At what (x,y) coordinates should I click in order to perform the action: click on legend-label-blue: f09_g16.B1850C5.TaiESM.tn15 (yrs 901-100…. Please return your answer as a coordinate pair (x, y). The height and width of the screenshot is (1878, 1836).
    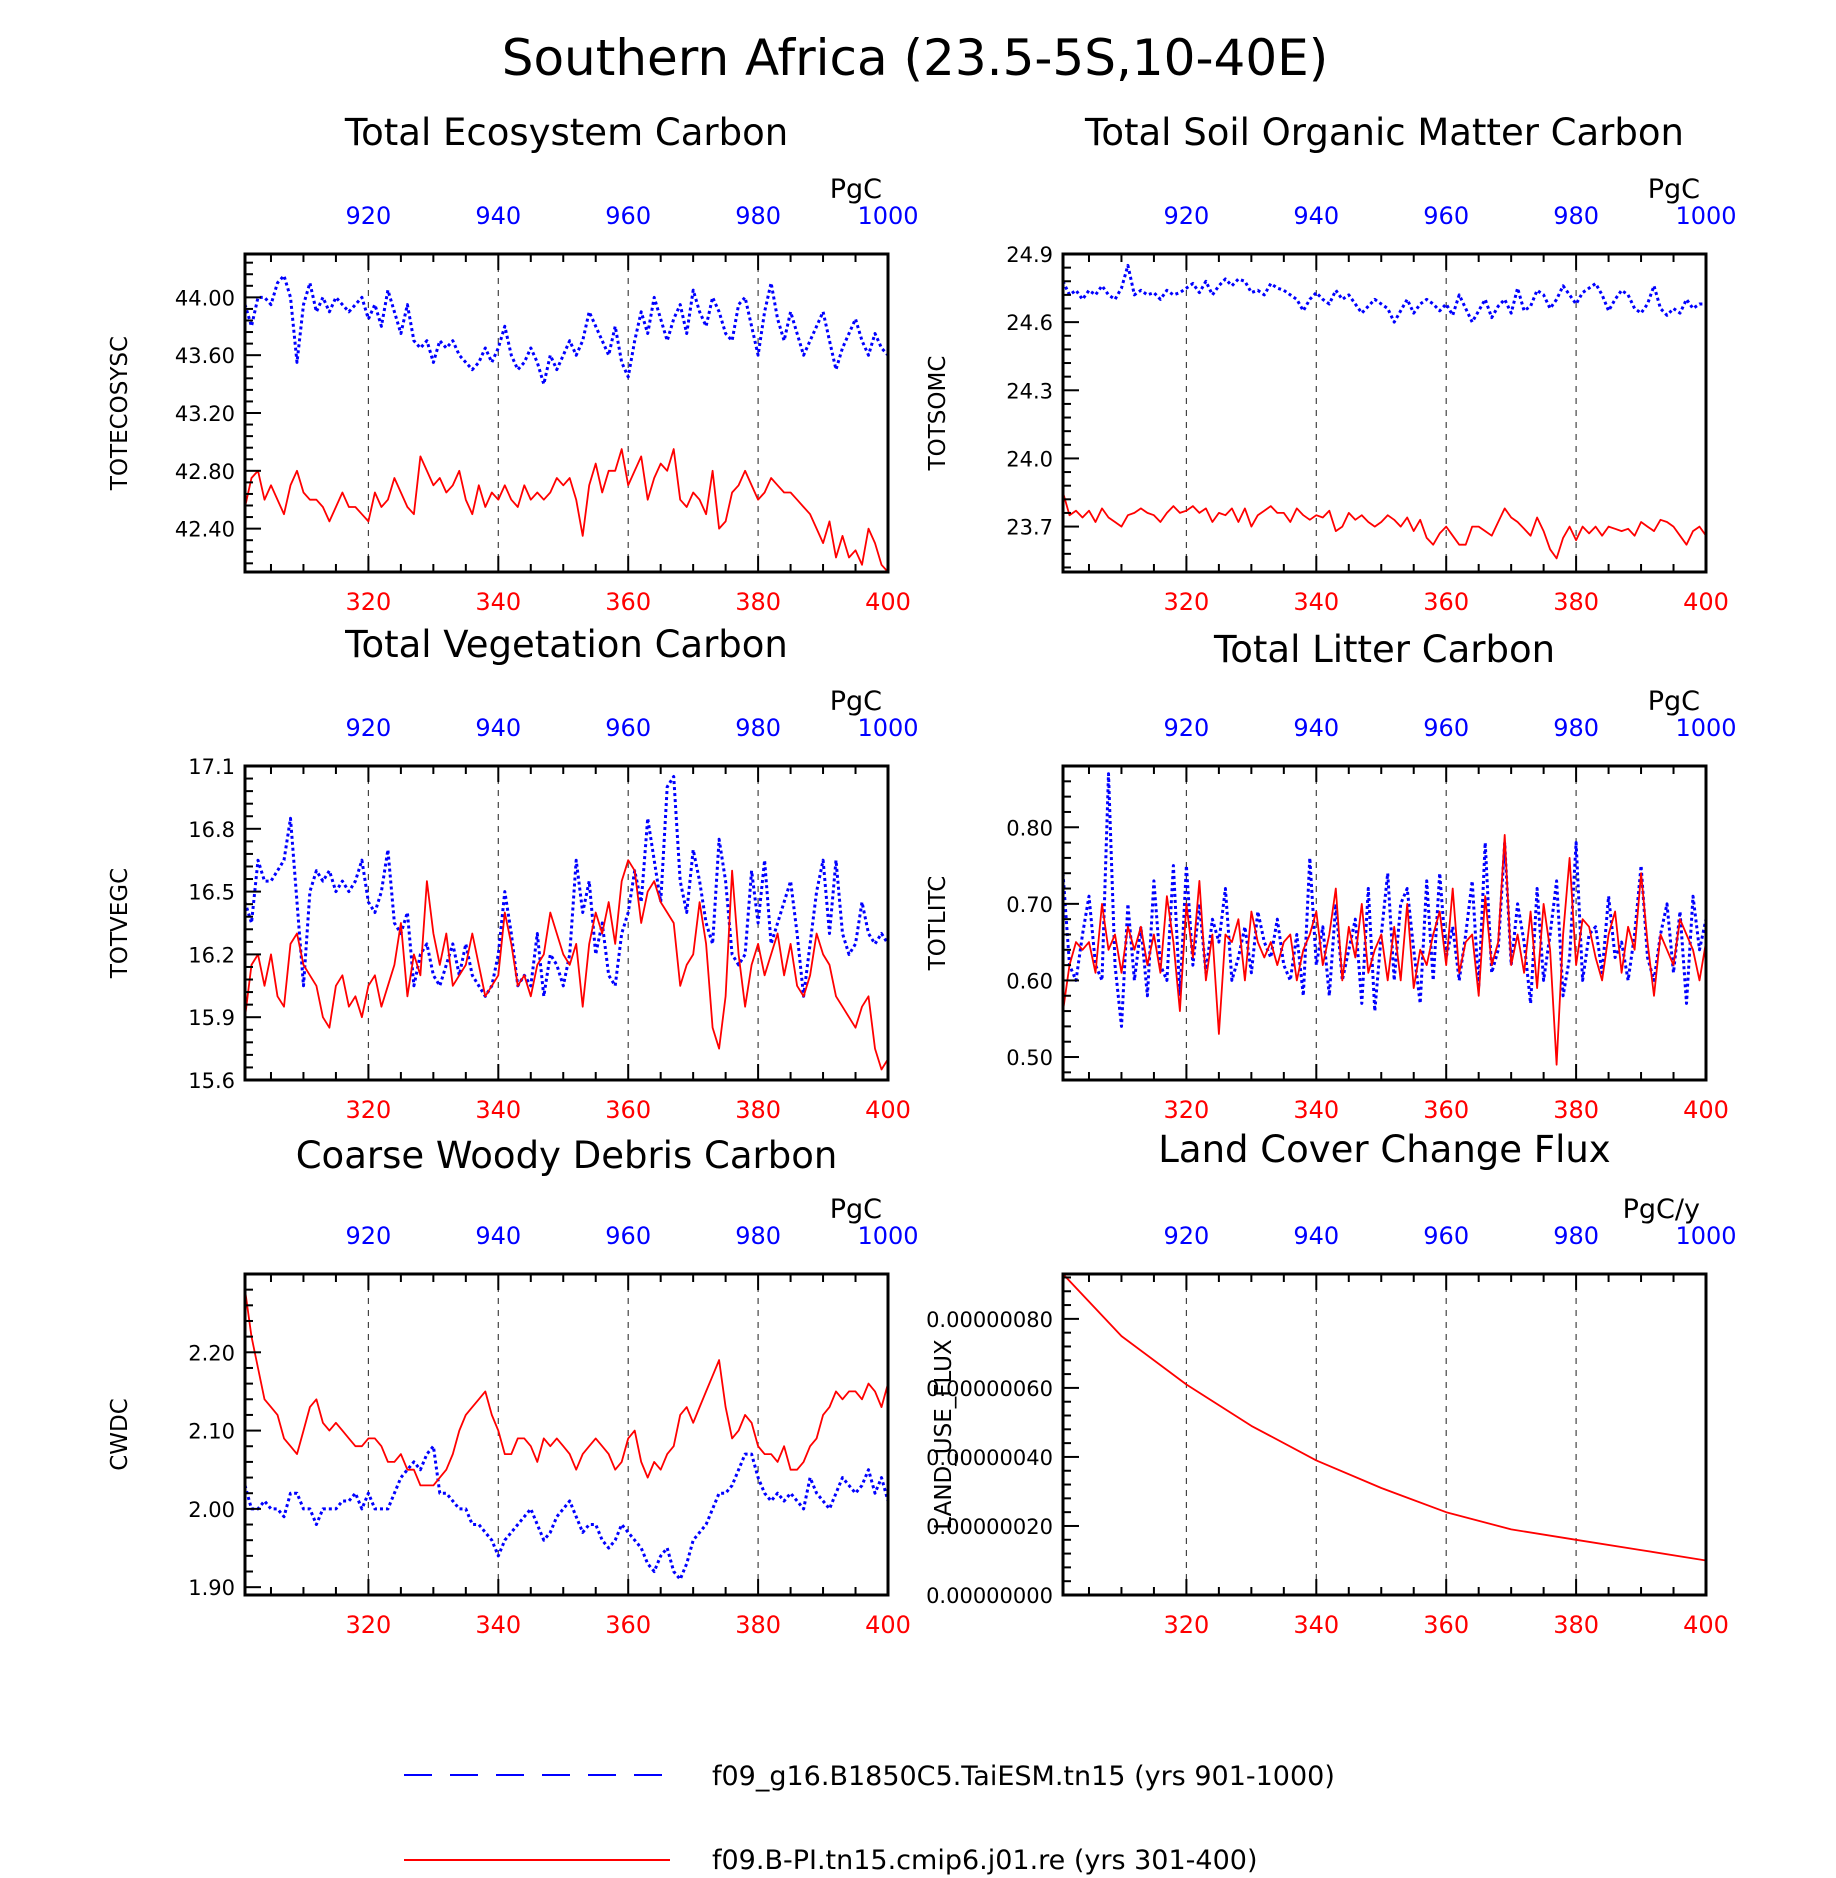
    Looking at the image, I should click on (1023, 1776).